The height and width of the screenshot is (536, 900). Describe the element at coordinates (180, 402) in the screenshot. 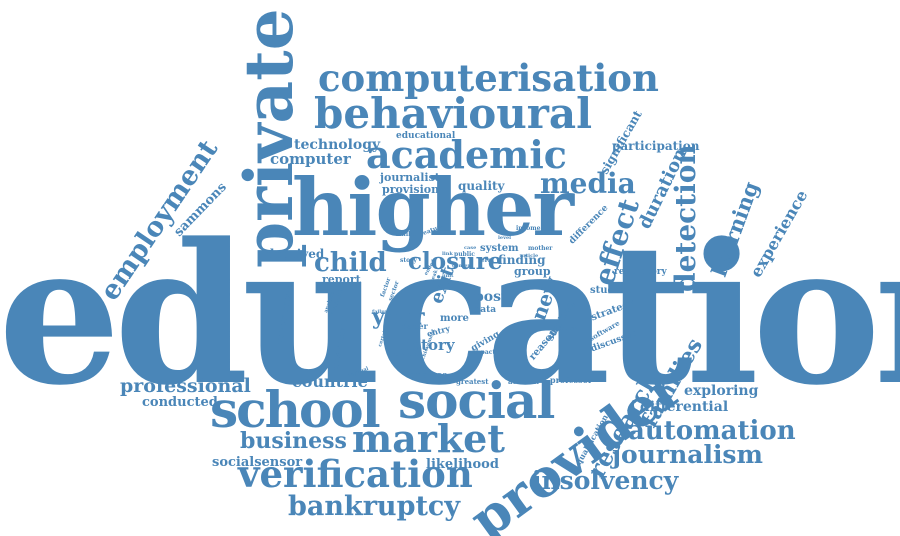

I see `word-conducted: conducted` at that location.